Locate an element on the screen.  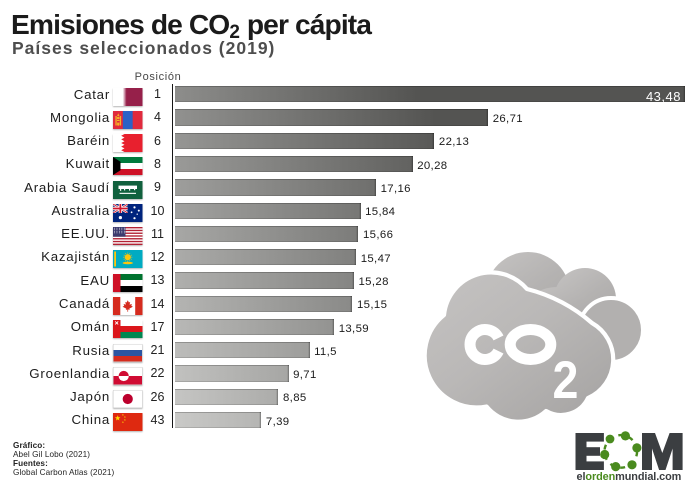
svg-text: 2 is located at coordinates (566, 379).